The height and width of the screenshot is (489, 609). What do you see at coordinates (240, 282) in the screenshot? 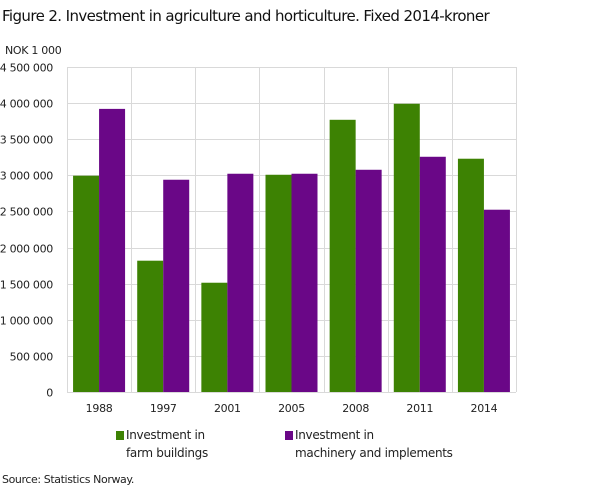
I see `bar-machinery-2001` at bounding box center [240, 282].